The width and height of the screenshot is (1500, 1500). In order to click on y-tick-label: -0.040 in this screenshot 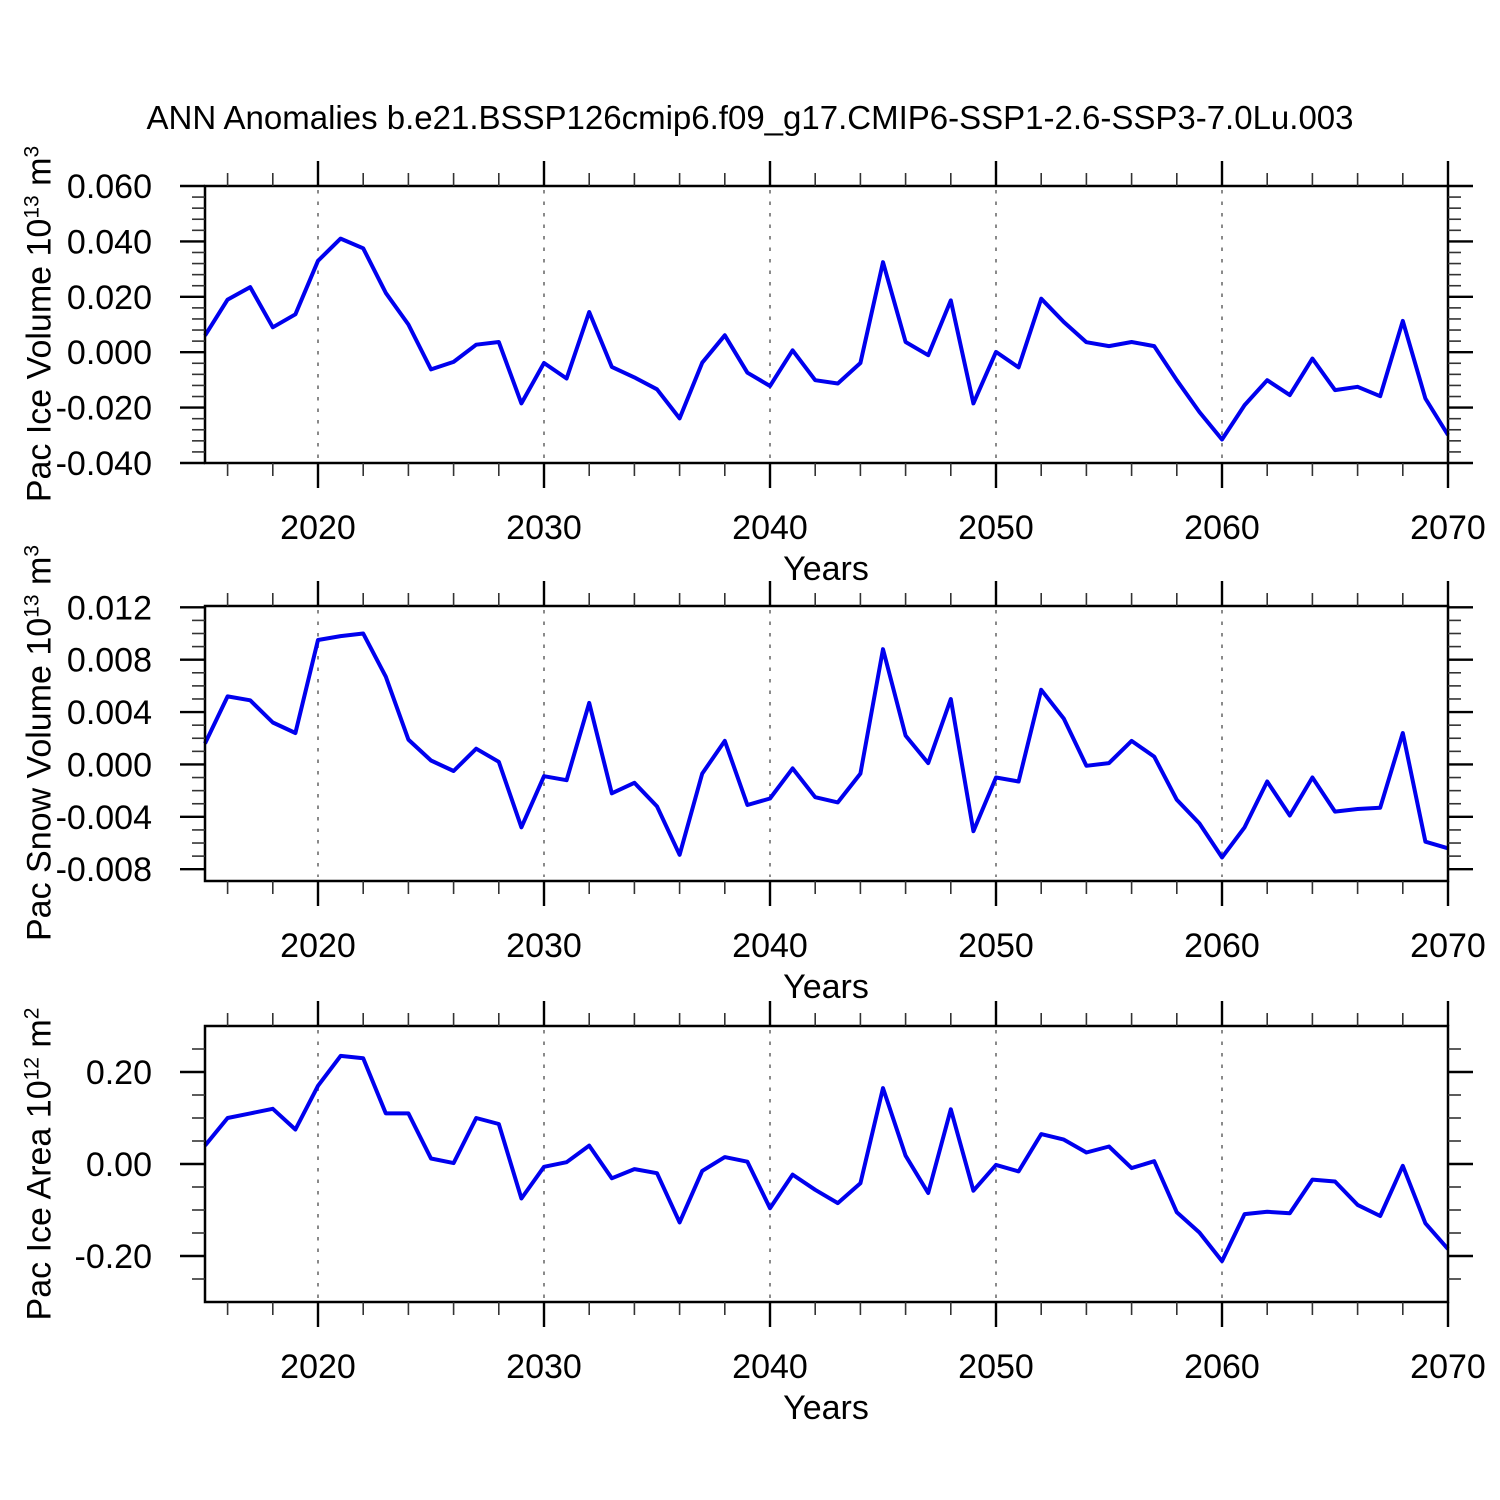, I will do `click(104, 464)`.